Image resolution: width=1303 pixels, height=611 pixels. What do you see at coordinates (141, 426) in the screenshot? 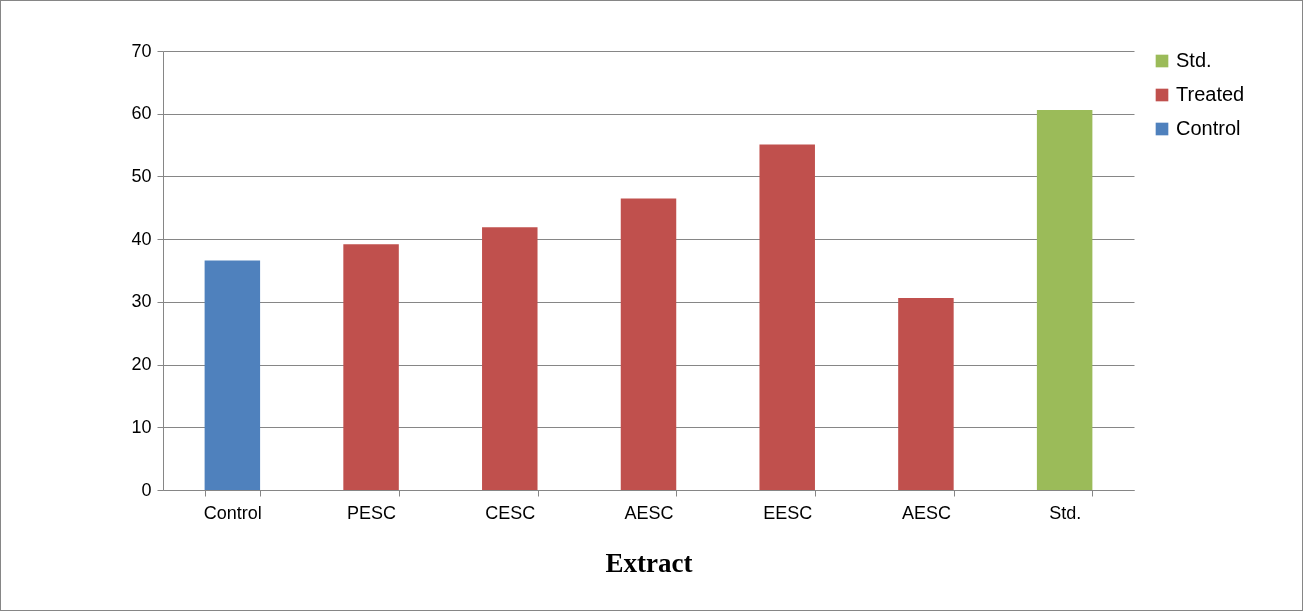
I see `y-tick-label: 10` at bounding box center [141, 426].